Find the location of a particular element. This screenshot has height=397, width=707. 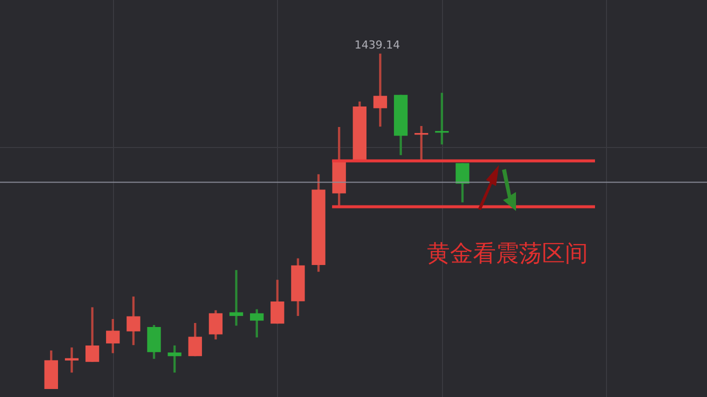

annotation: 黄金看震荡区间 is located at coordinates (507, 254).